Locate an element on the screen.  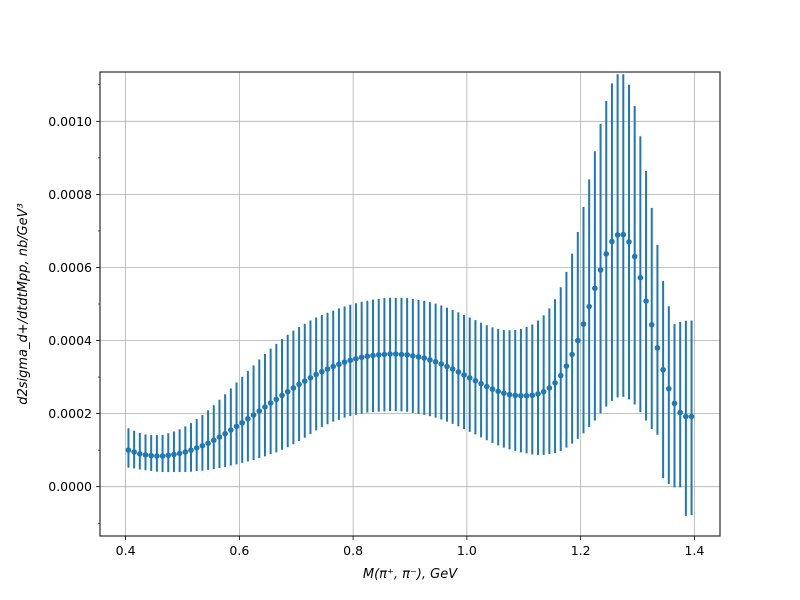
x-tick-label: 0.8 is located at coordinates (353, 550).